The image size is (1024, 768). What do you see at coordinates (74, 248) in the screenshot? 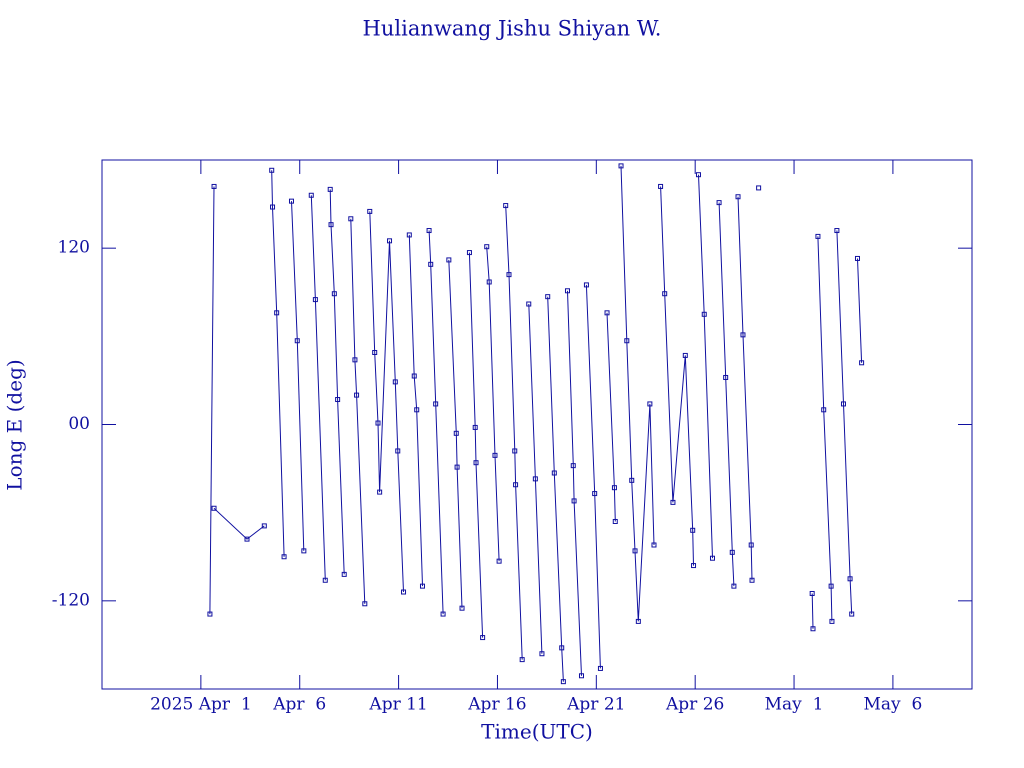
I see `y-tick-label: 120` at bounding box center [74, 248].